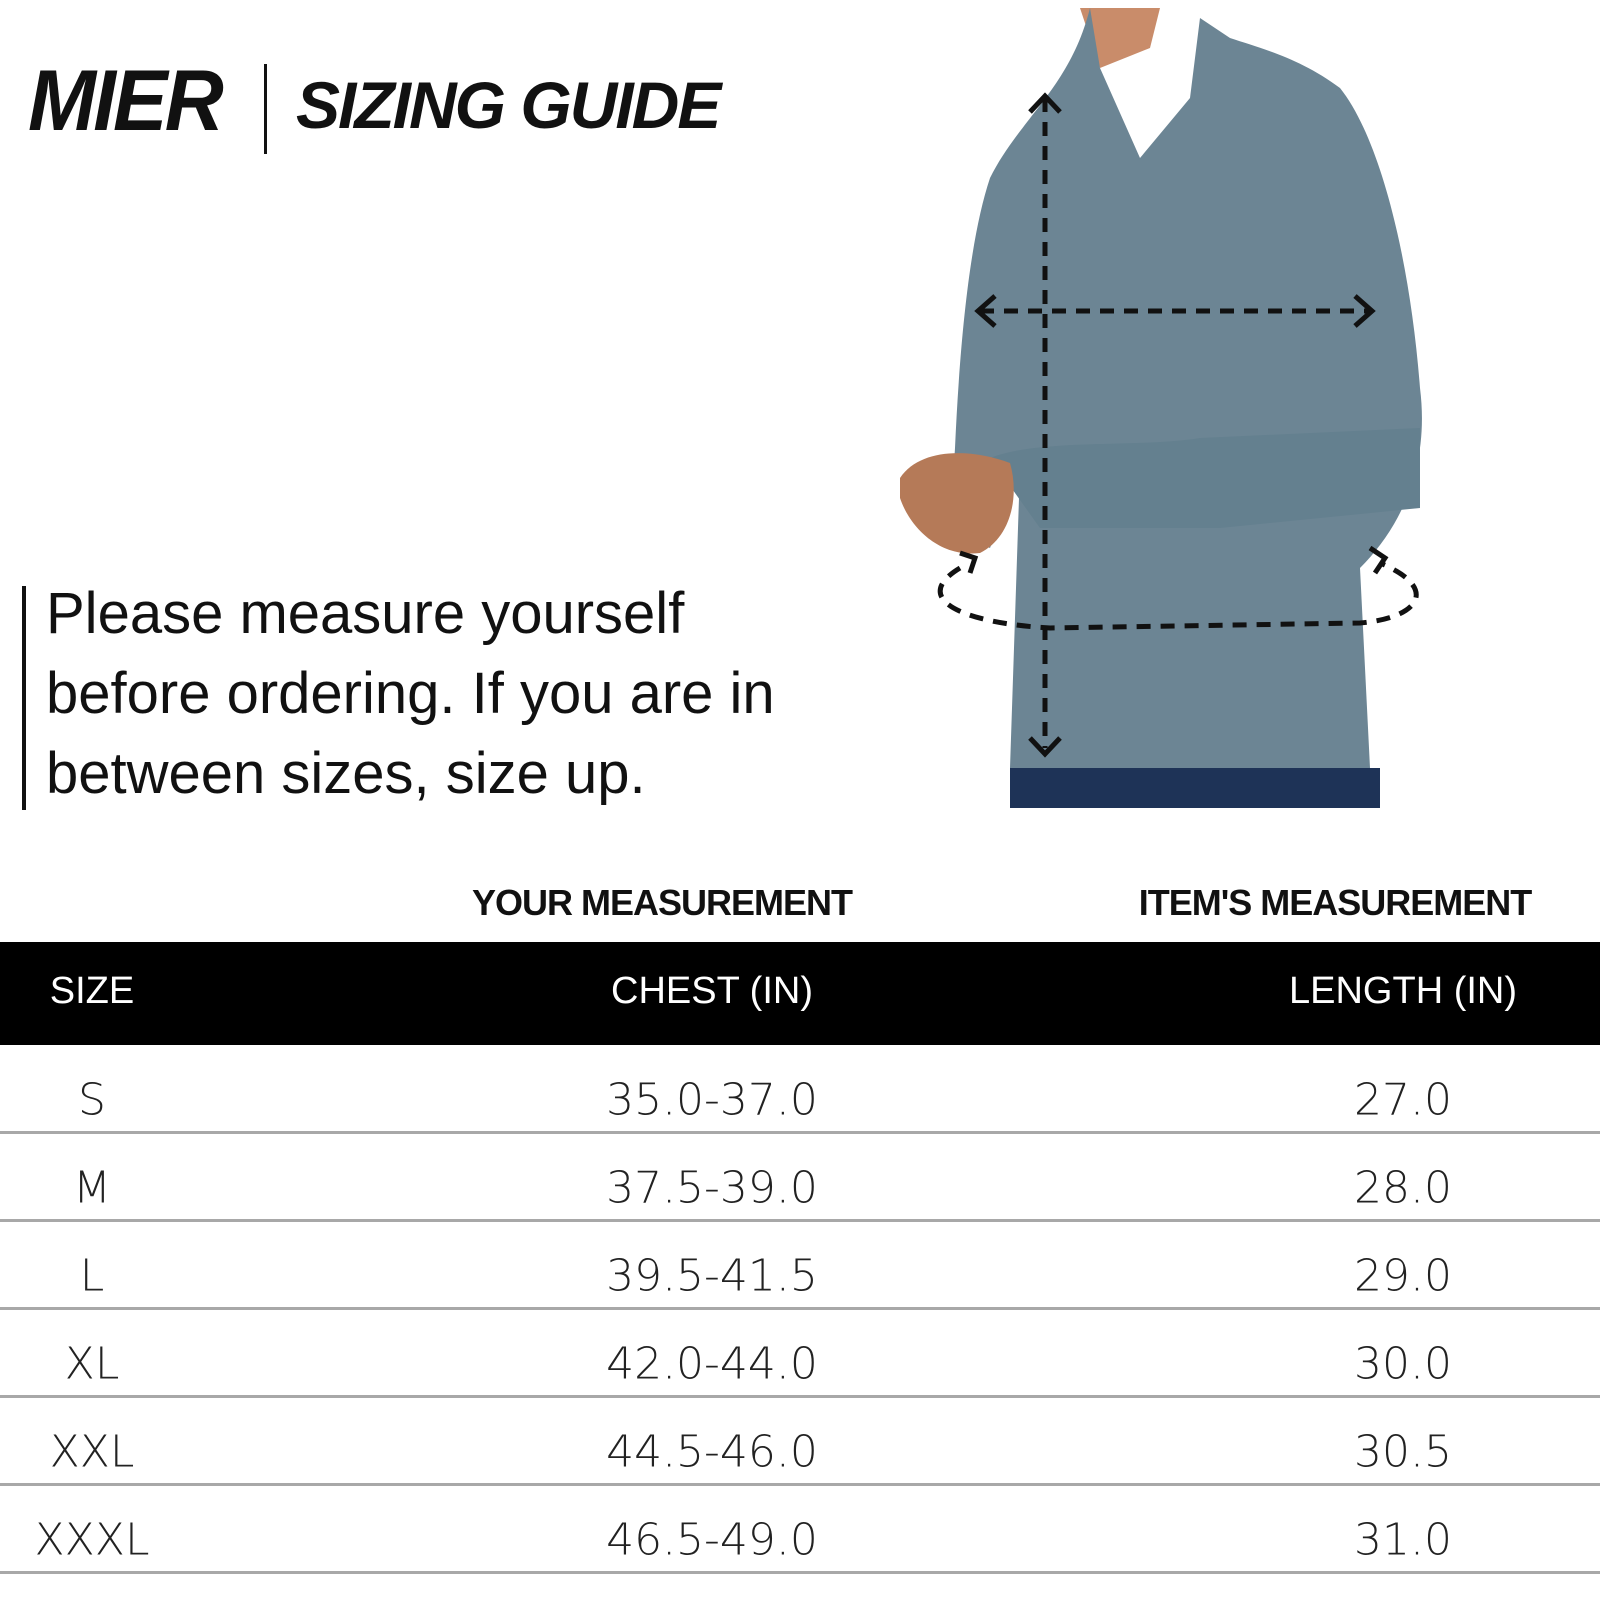 The image size is (1600, 1600). What do you see at coordinates (712, 1188) in the screenshot?
I see `cell: 37.5-39.0` at bounding box center [712, 1188].